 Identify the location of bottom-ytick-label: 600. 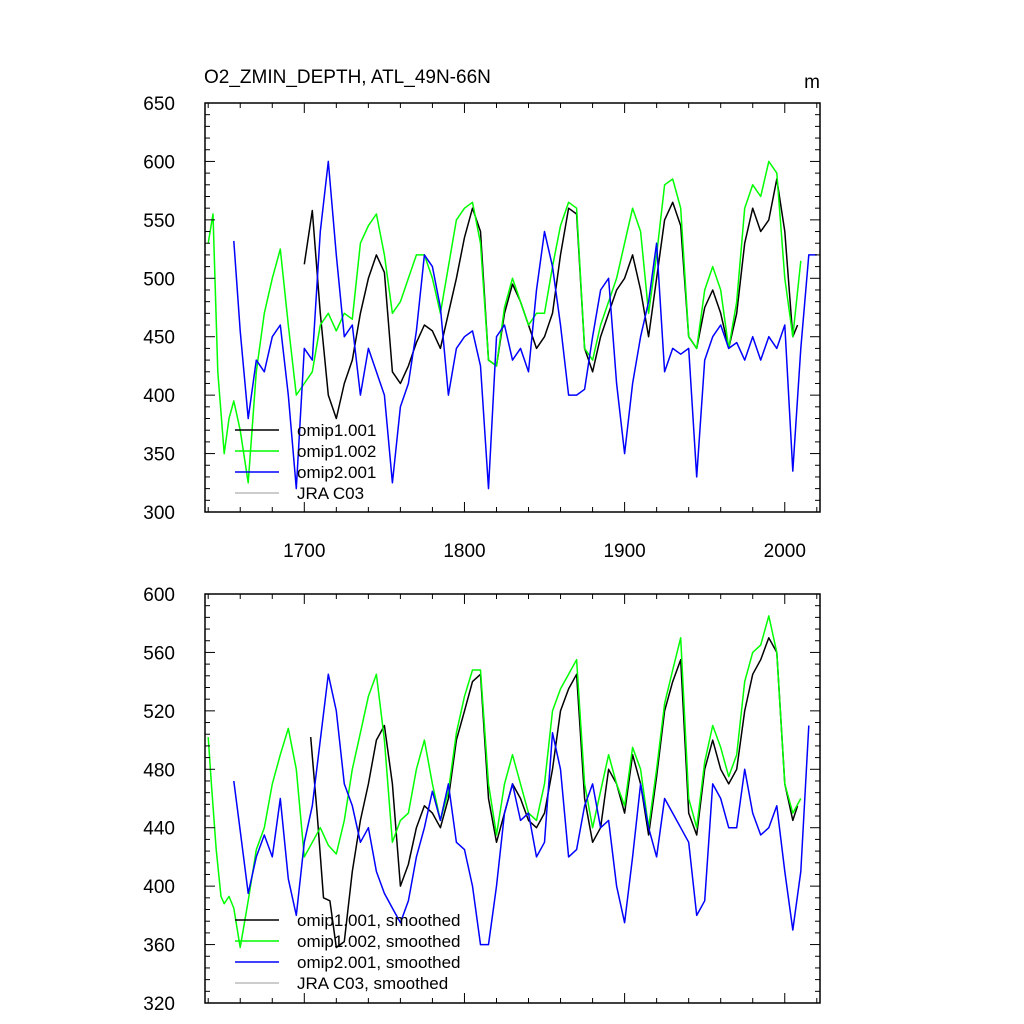
(159, 595).